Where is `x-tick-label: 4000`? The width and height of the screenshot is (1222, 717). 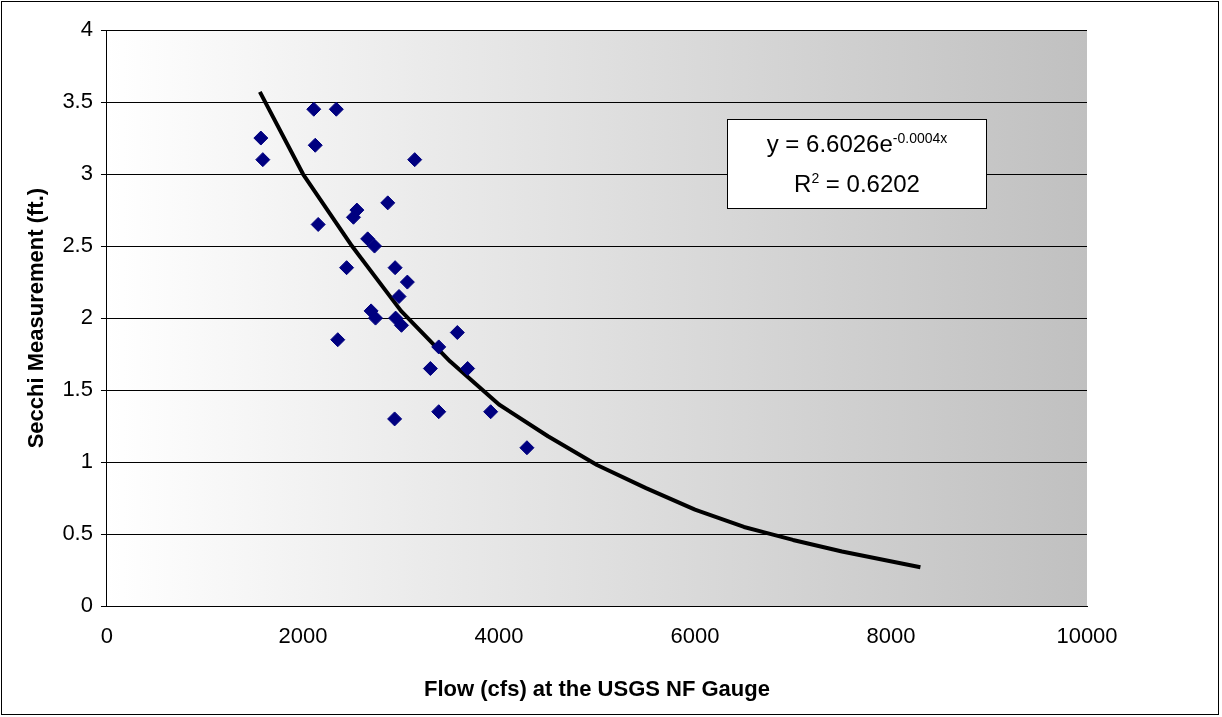 x-tick-label: 4000 is located at coordinates (499, 636).